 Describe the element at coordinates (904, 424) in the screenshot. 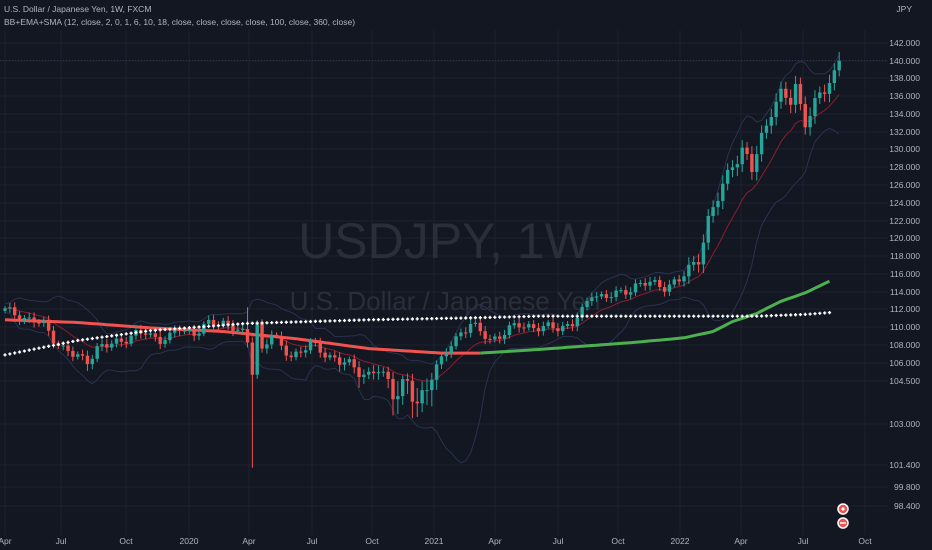

I see `y-tick-label: 103.000` at that location.